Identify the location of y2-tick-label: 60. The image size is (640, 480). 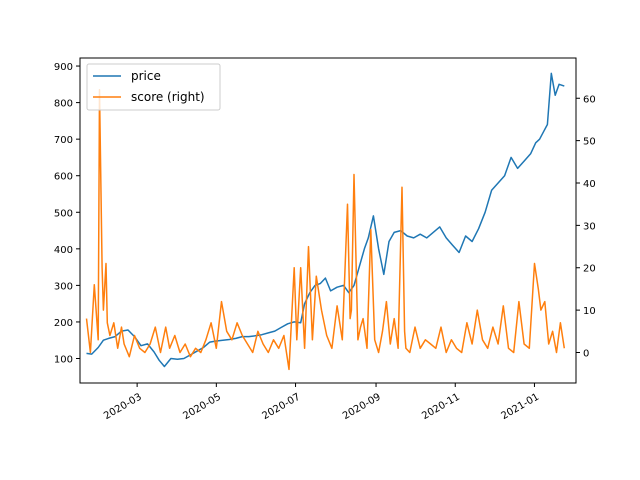
(589, 99).